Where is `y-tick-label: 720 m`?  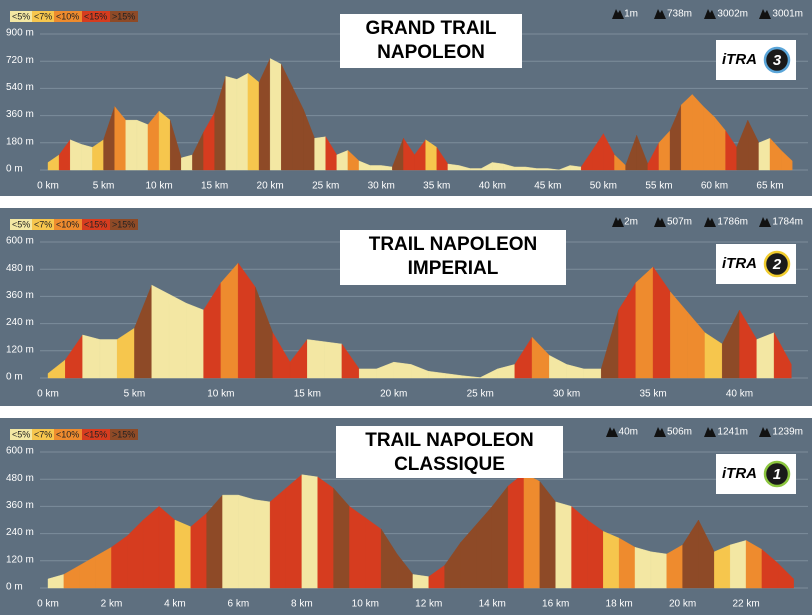 y-tick-label: 720 m is located at coordinates (20, 60).